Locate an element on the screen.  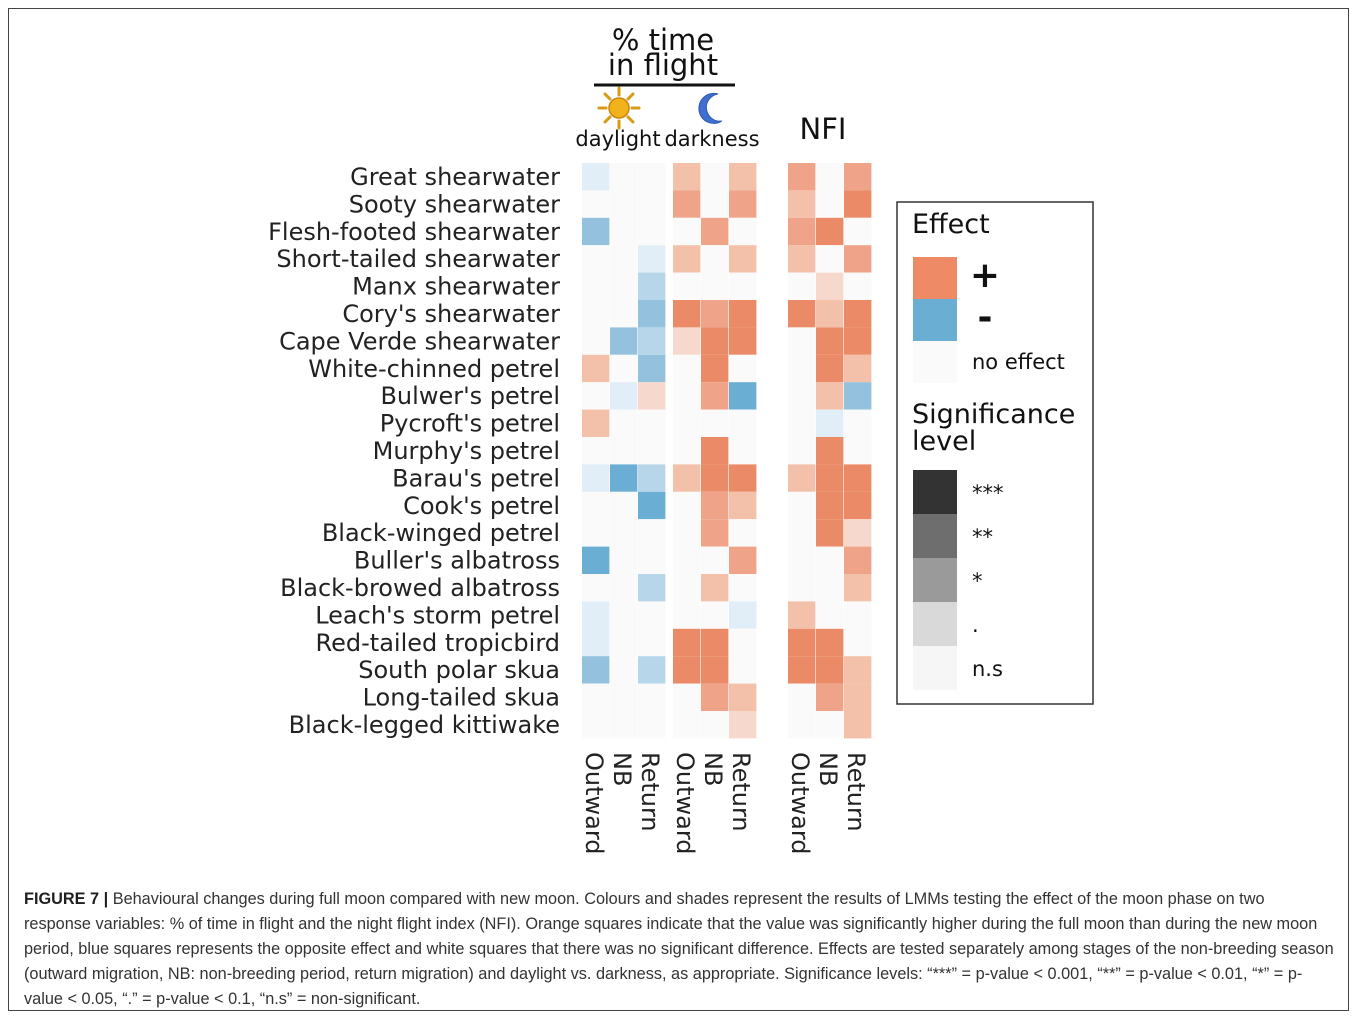
row-label: Pycroft's petrel is located at coordinates (470, 424).